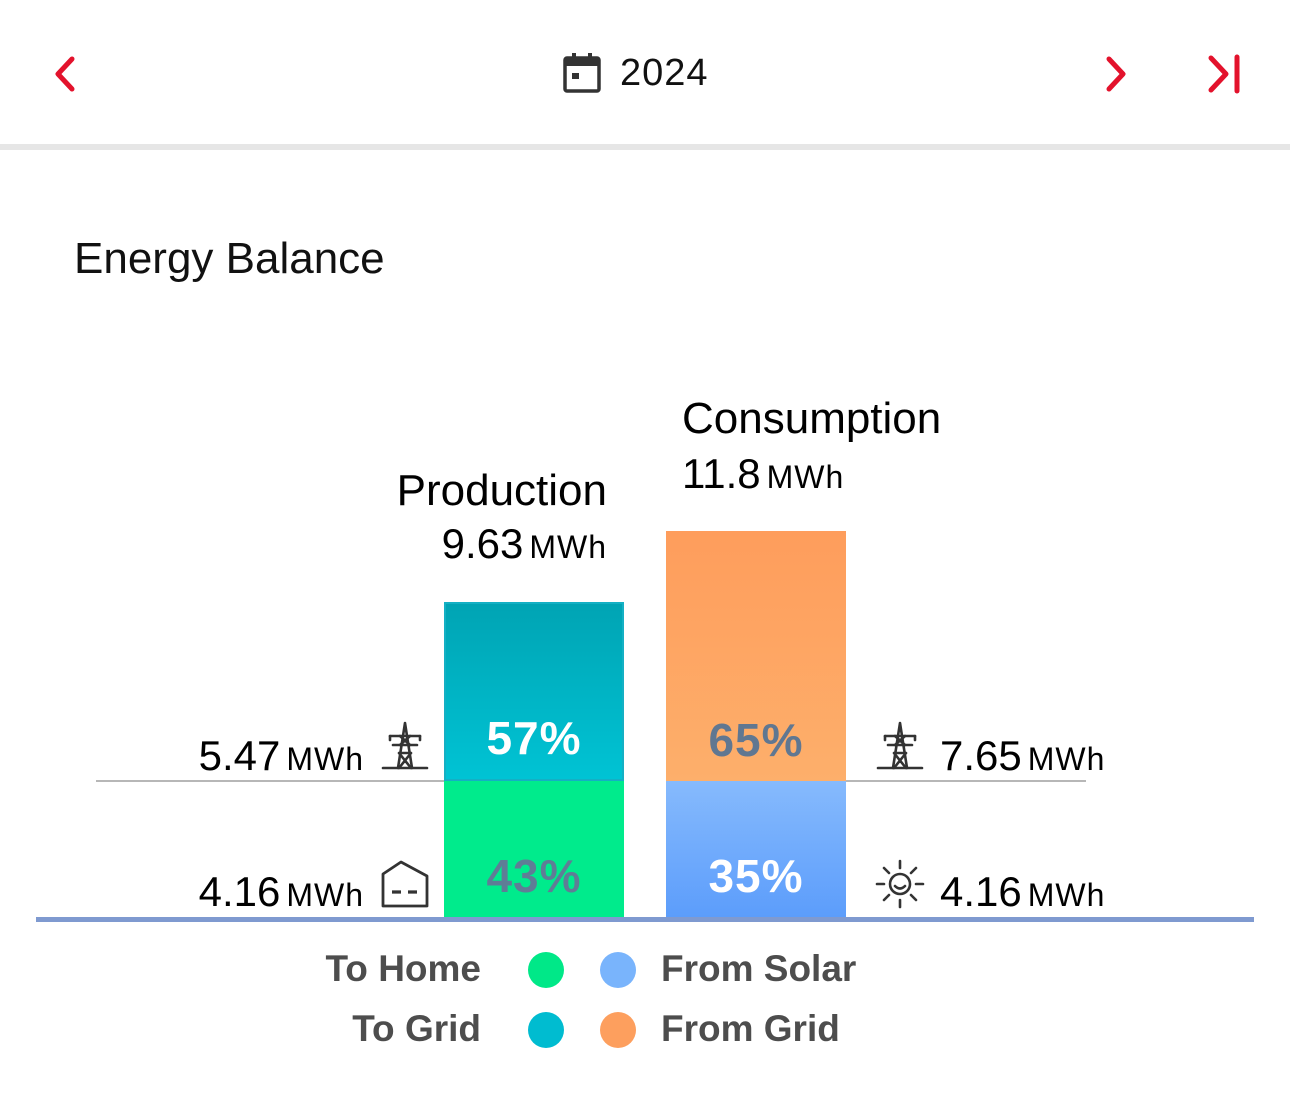 The width and height of the screenshot is (1290, 1116). I want to click on legend-to-home-label: To Home, so click(403, 968).